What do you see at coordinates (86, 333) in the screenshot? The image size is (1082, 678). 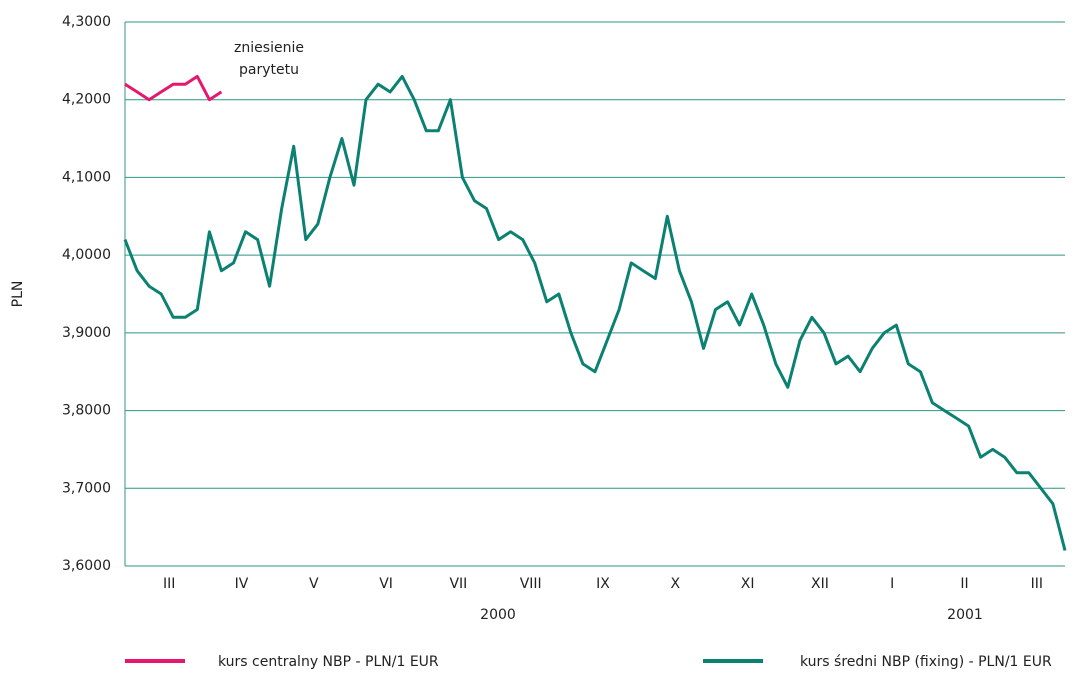 I see `y-tick-label: 3,9000` at bounding box center [86, 333].